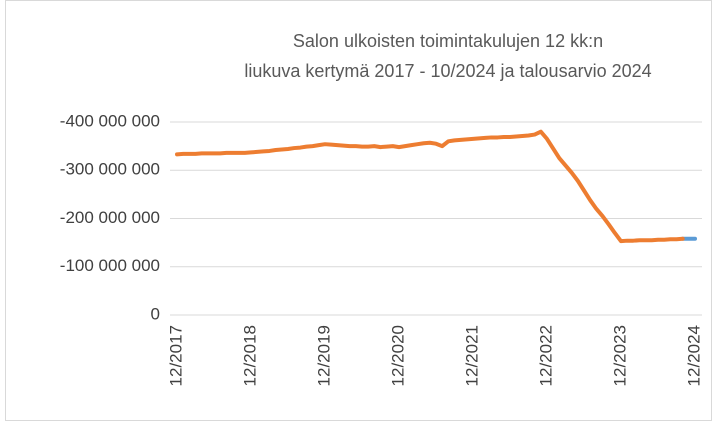 This screenshot has height=426, width=717. What do you see at coordinates (110, 120) in the screenshot?
I see `y-tick-label: -400 000 000` at bounding box center [110, 120].